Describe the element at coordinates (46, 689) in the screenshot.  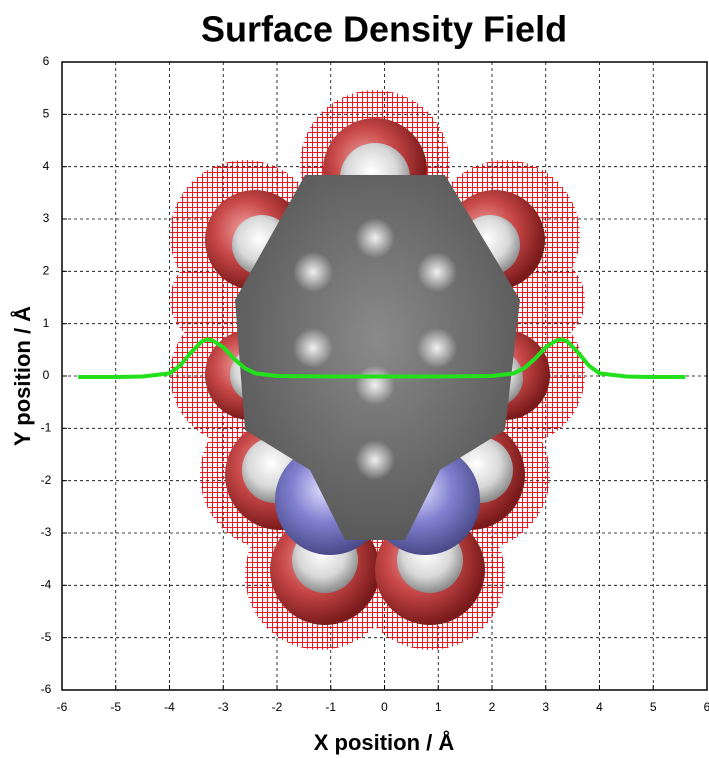
I see `y-tick-label: -6` at that location.